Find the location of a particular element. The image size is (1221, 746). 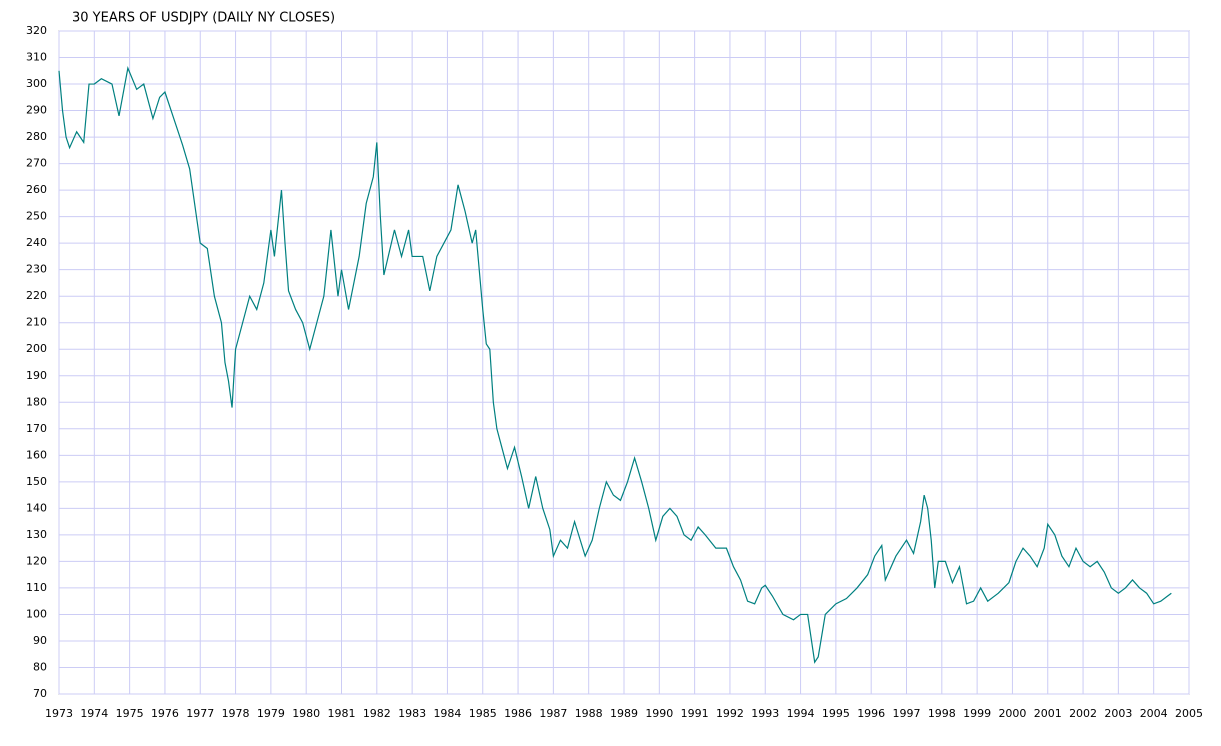

x-tick-label: 2002 is located at coordinates (1083, 713).